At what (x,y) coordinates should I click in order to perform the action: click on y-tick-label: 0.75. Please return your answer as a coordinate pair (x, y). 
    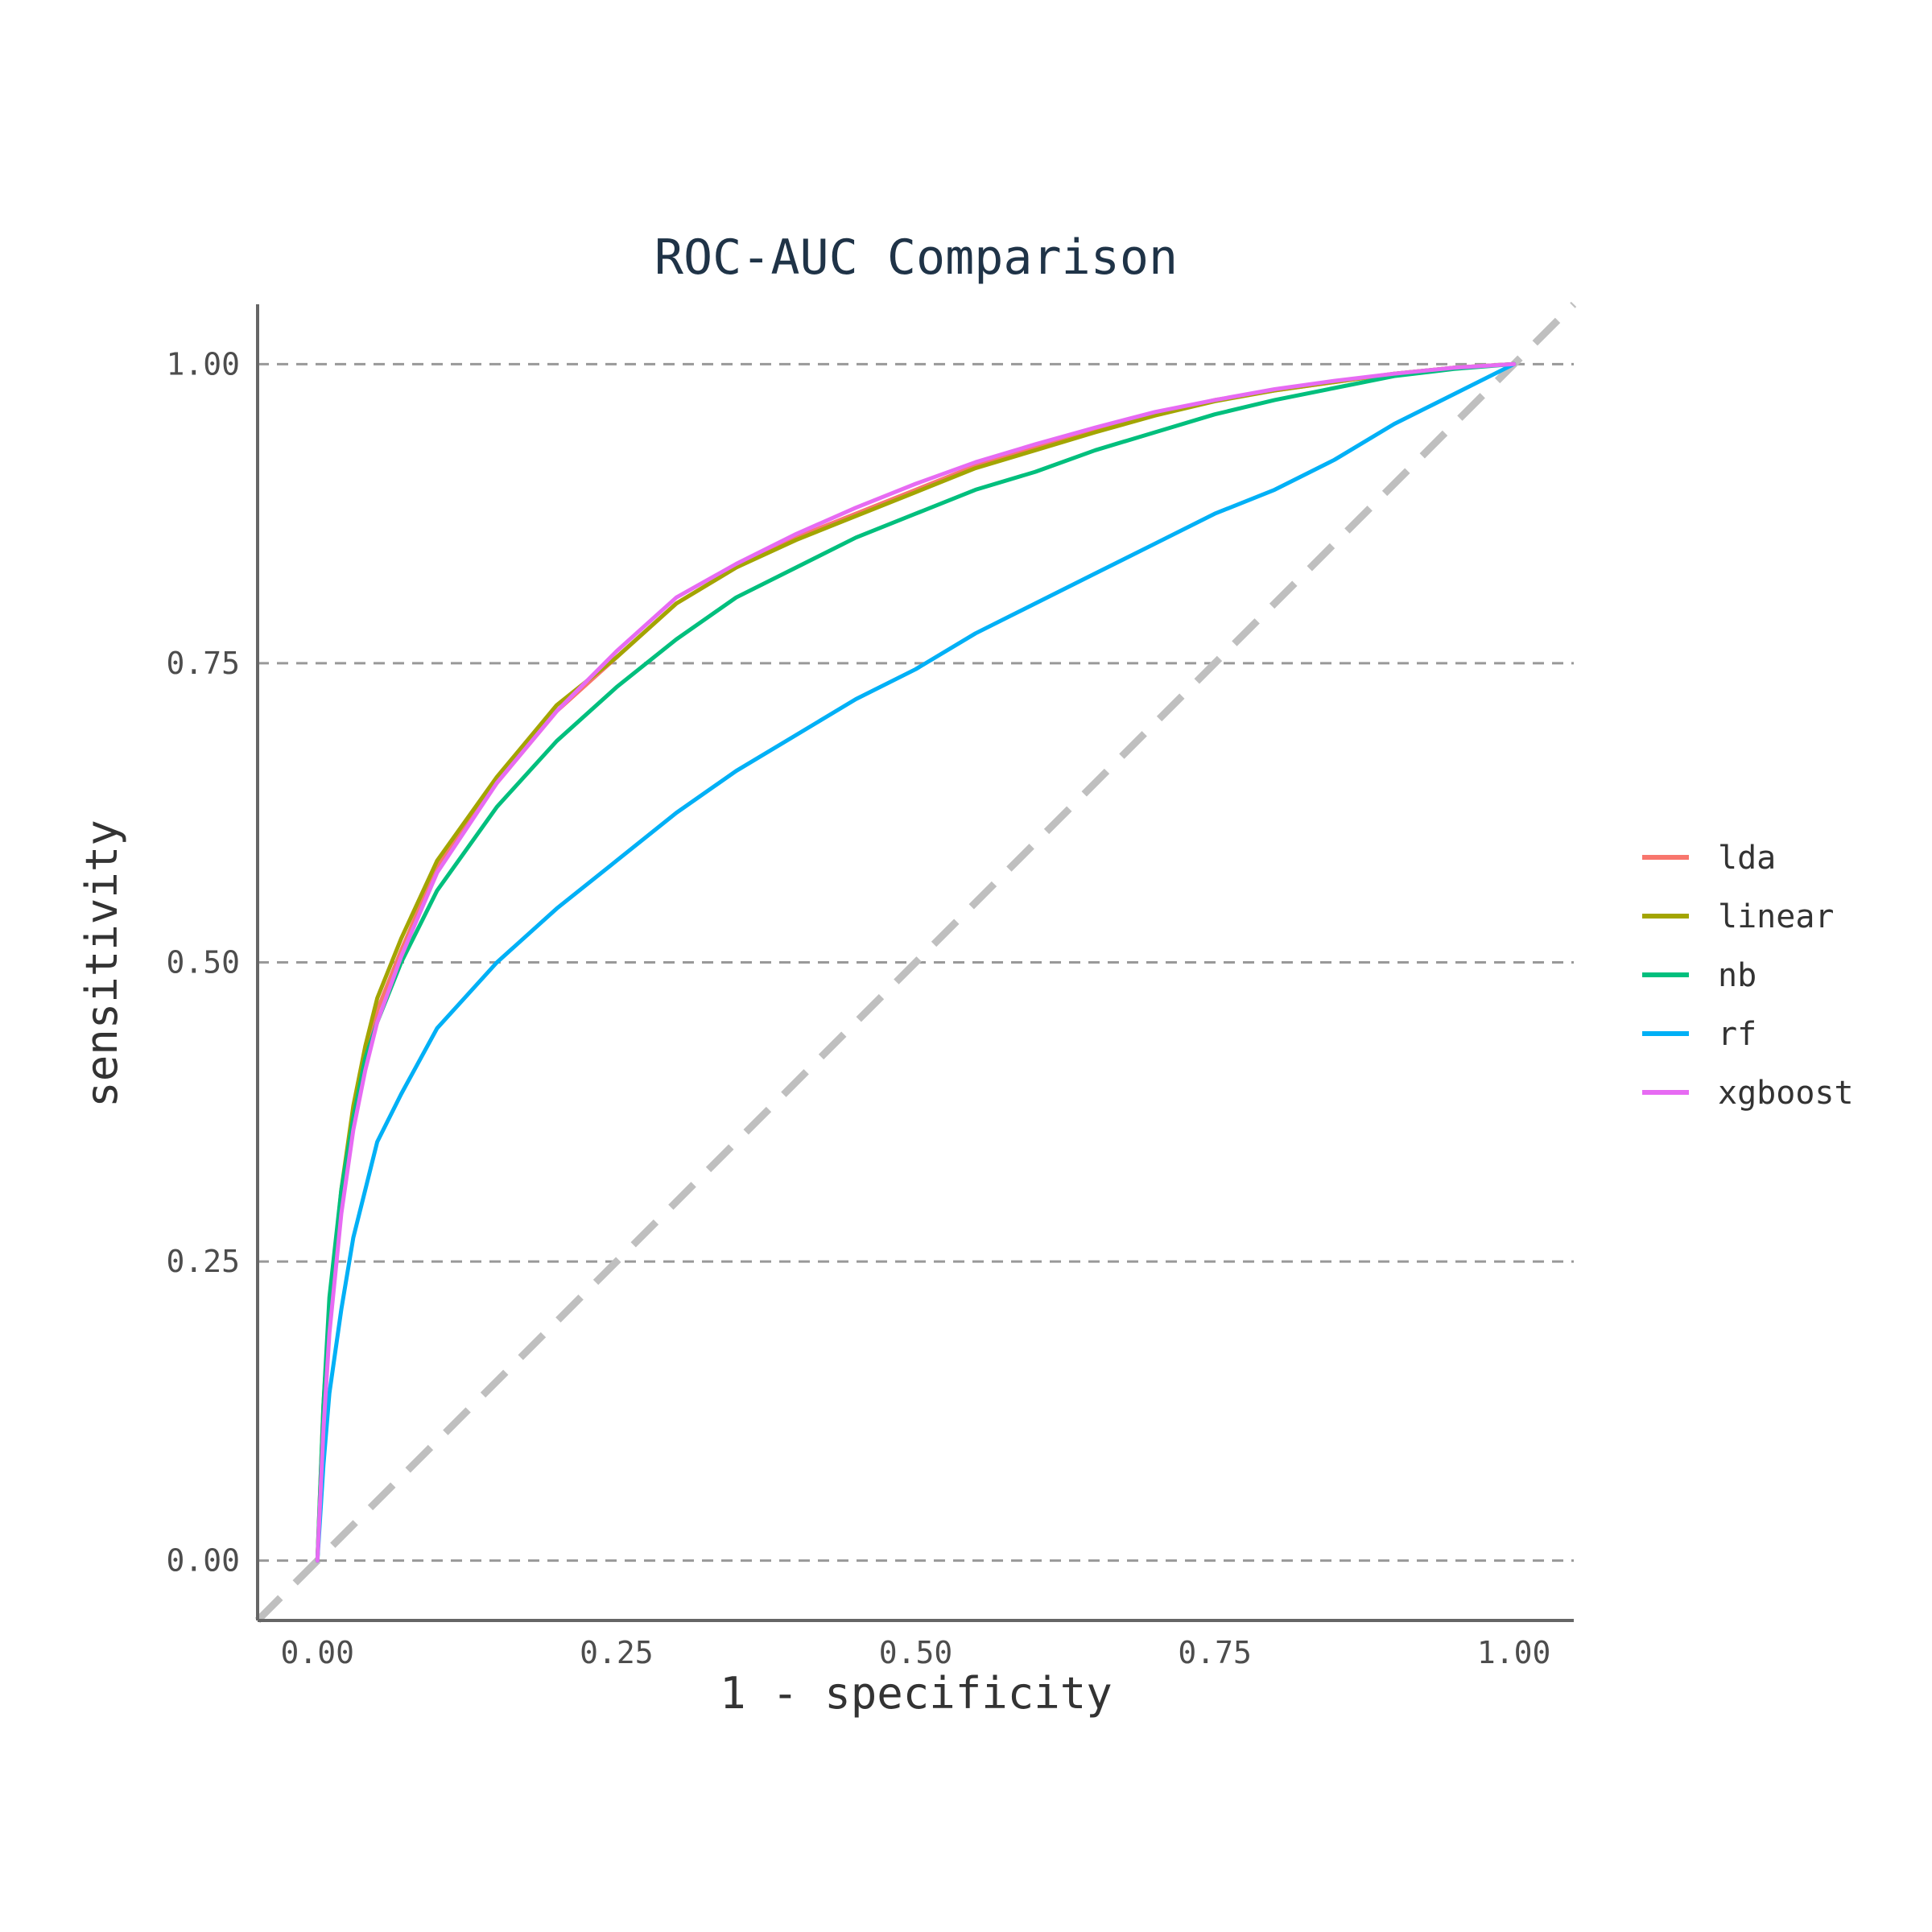
    Looking at the image, I should click on (203, 663).